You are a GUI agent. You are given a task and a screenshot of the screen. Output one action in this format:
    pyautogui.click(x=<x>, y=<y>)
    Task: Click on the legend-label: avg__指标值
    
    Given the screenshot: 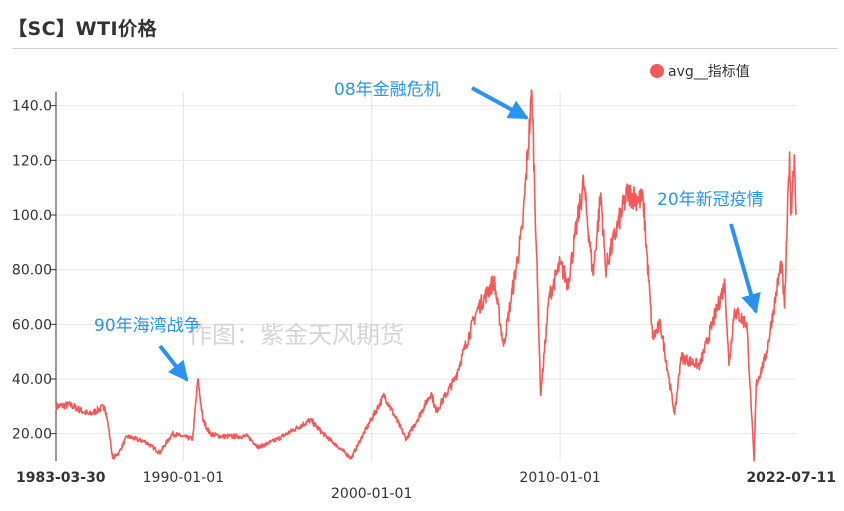 What is the action you would take?
    pyautogui.click(x=709, y=72)
    